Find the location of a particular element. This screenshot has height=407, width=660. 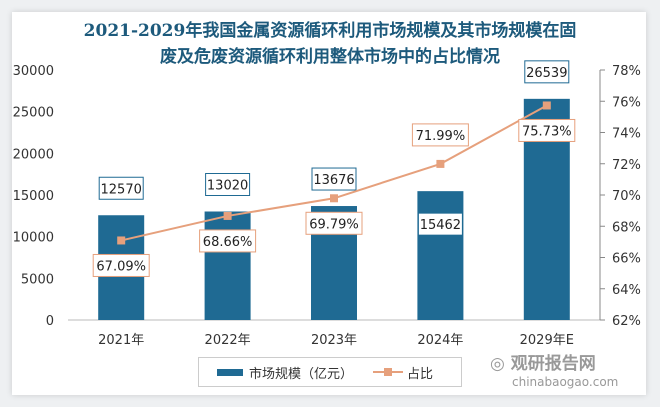

line-value-label: 75.73% is located at coordinates (547, 131).